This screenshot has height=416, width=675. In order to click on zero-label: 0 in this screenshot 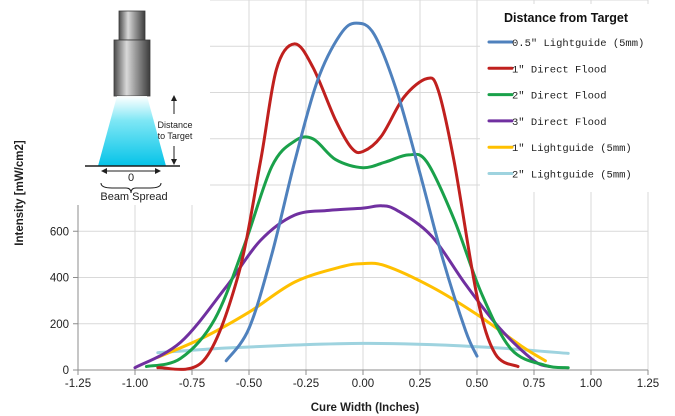, I will do `click(131, 178)`.